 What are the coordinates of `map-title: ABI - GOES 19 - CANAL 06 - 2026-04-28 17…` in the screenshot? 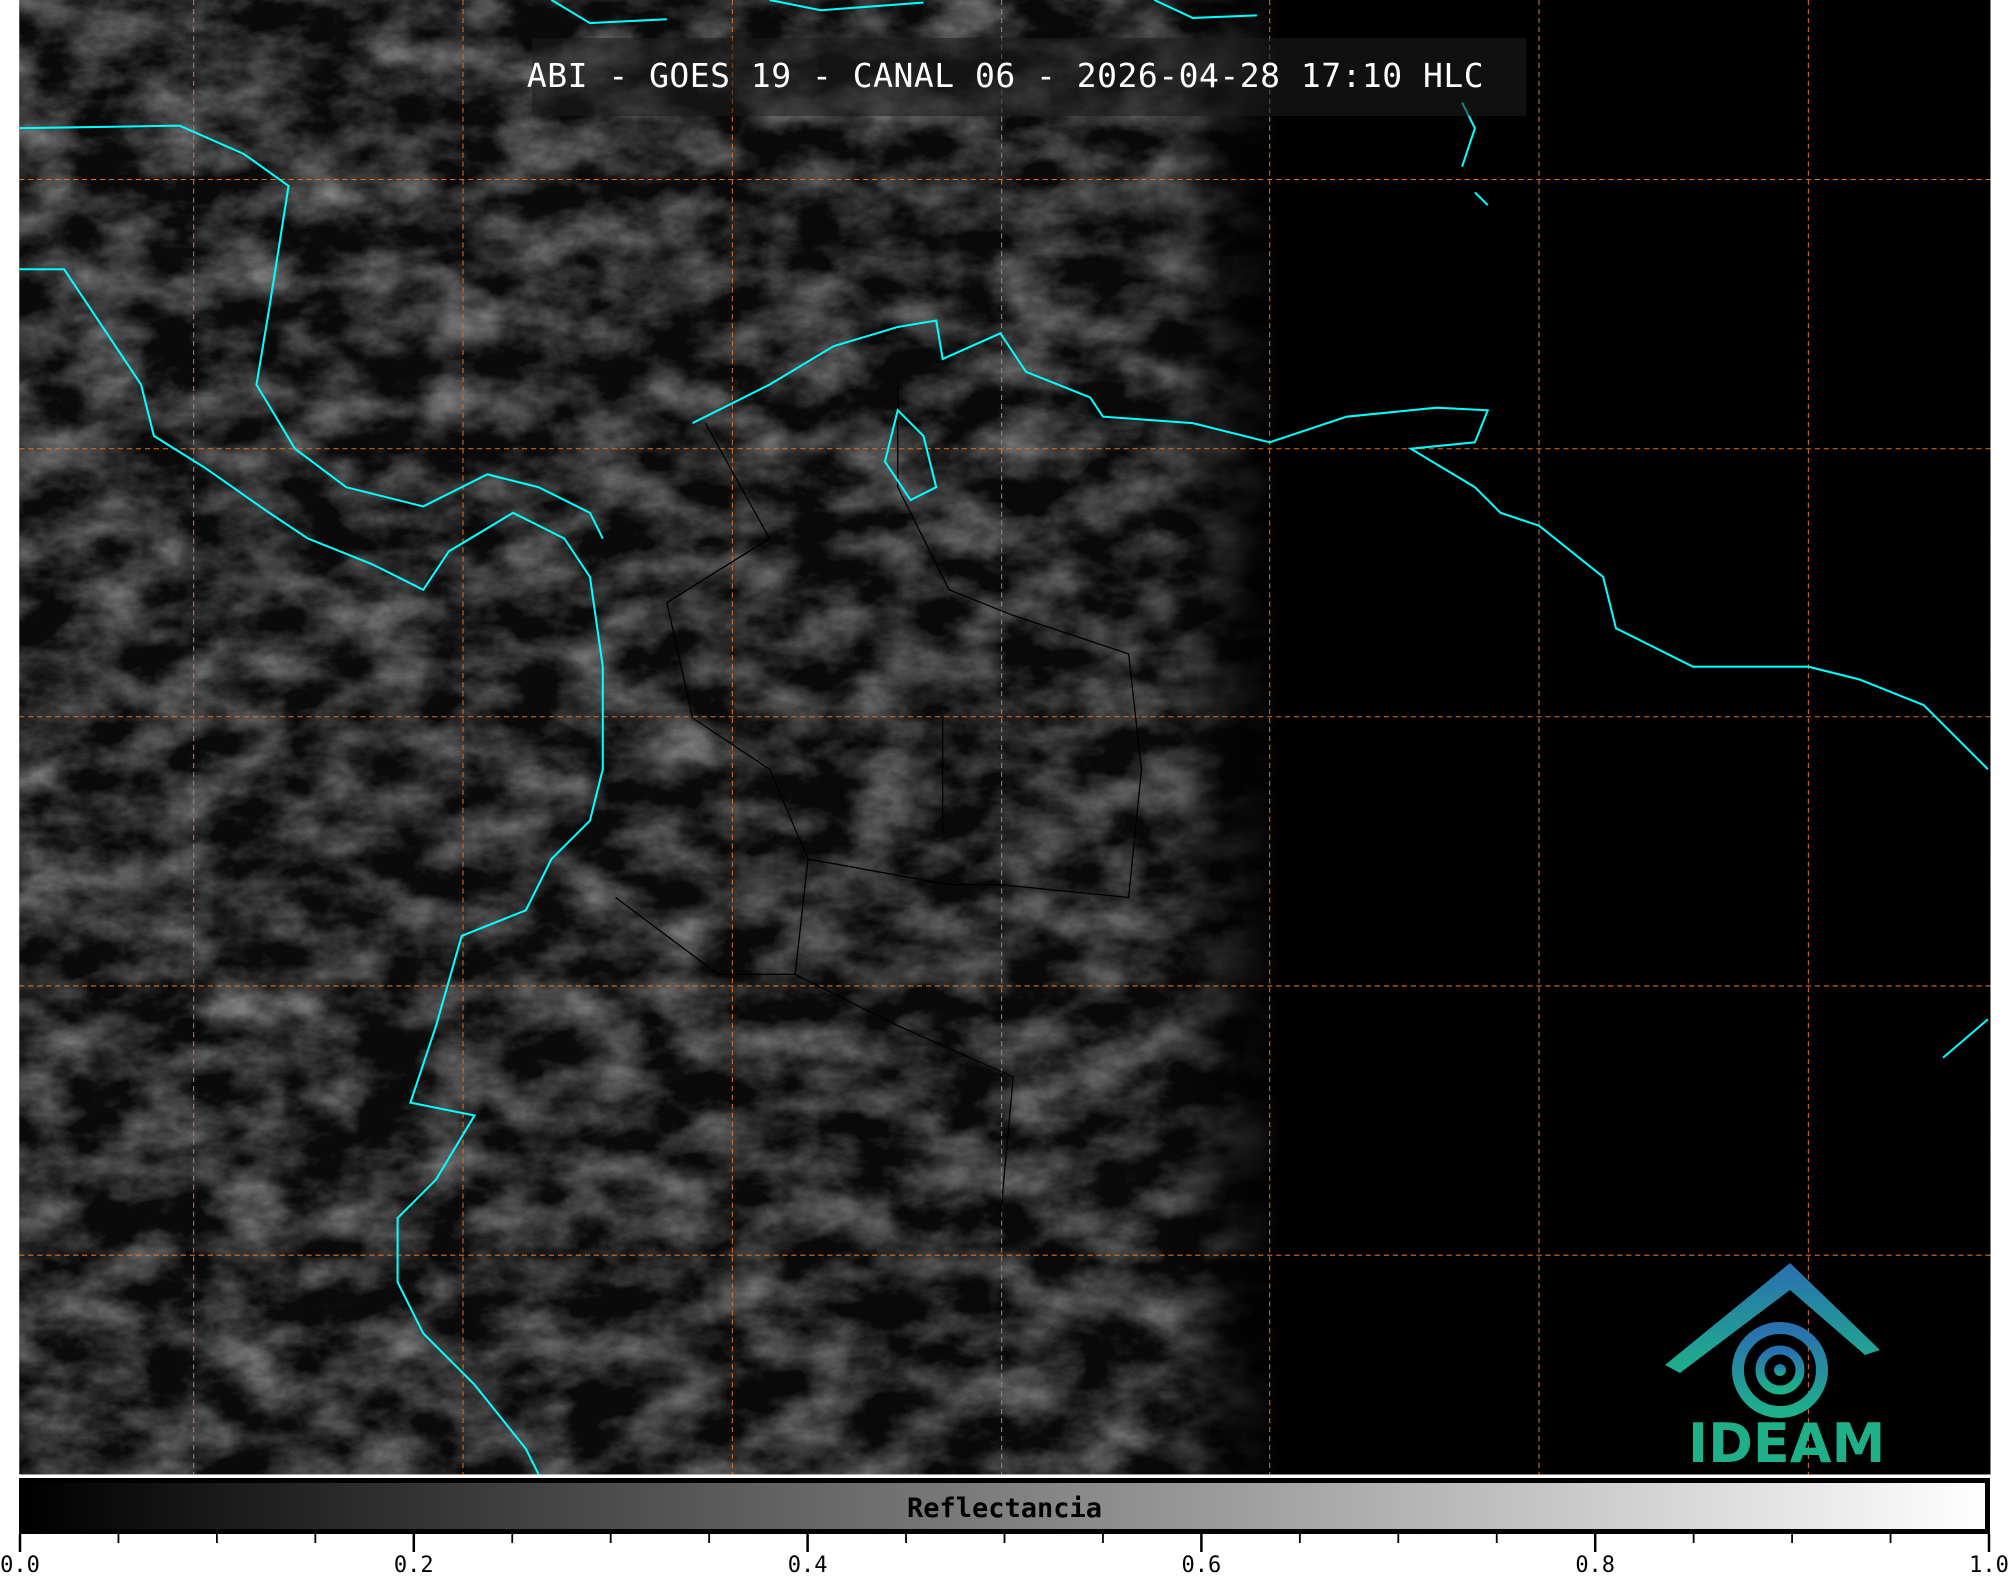 It's located at (1005, 75).